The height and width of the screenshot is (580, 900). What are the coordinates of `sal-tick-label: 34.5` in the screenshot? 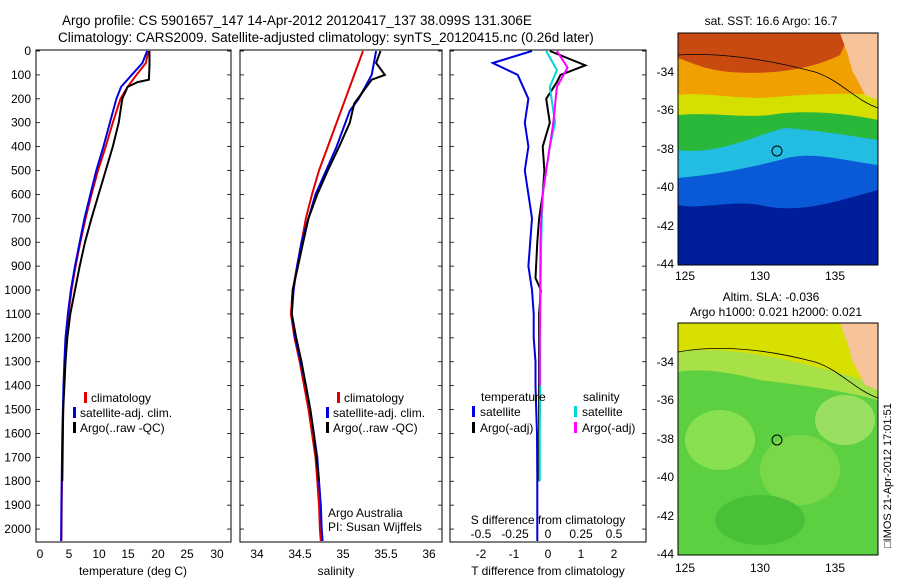 It's located at (300, 554).